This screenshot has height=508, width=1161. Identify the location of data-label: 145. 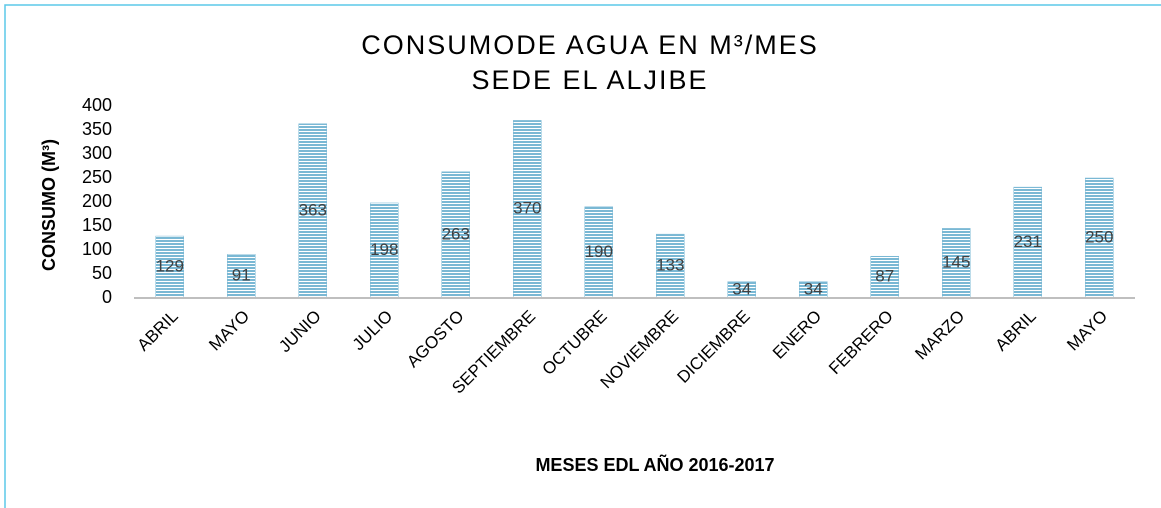
(956, 262).